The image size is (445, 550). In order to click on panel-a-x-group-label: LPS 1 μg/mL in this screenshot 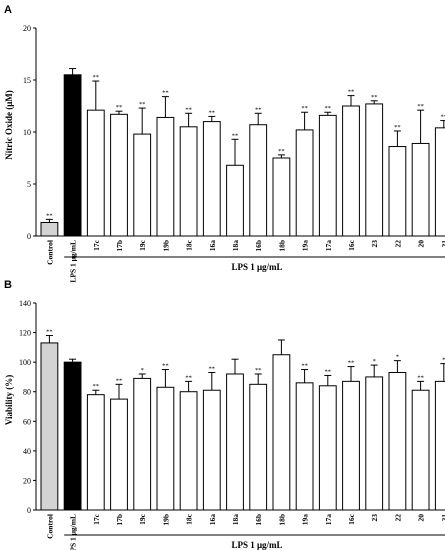, I will do `click(256, 267)`.